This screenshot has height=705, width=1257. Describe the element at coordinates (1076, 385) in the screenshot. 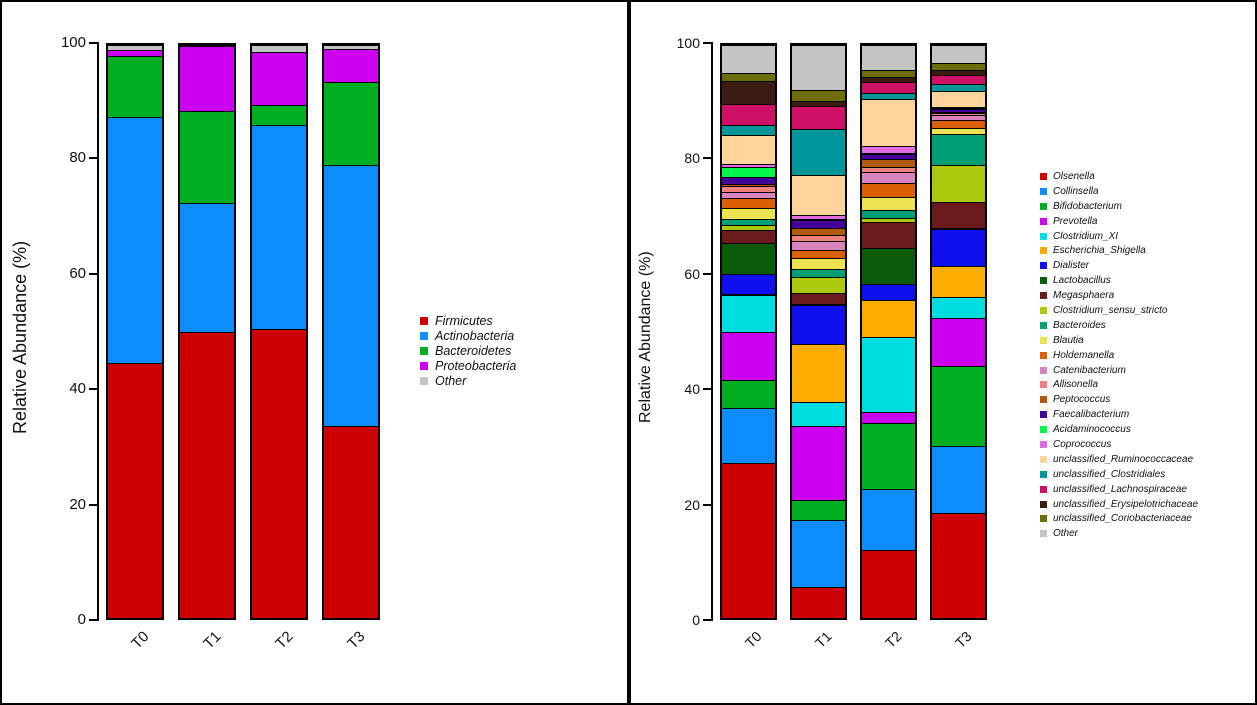

I see `legend-label: Allisonella` at that location.